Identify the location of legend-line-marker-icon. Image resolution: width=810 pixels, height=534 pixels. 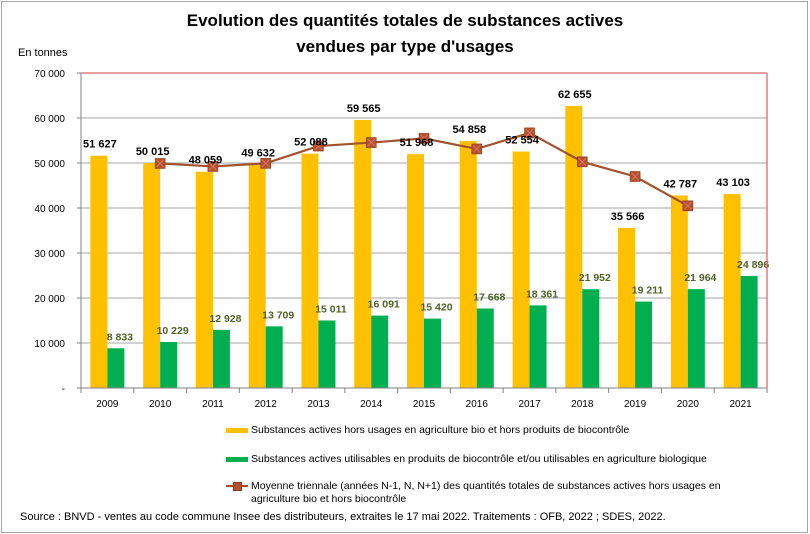
(237, 486).